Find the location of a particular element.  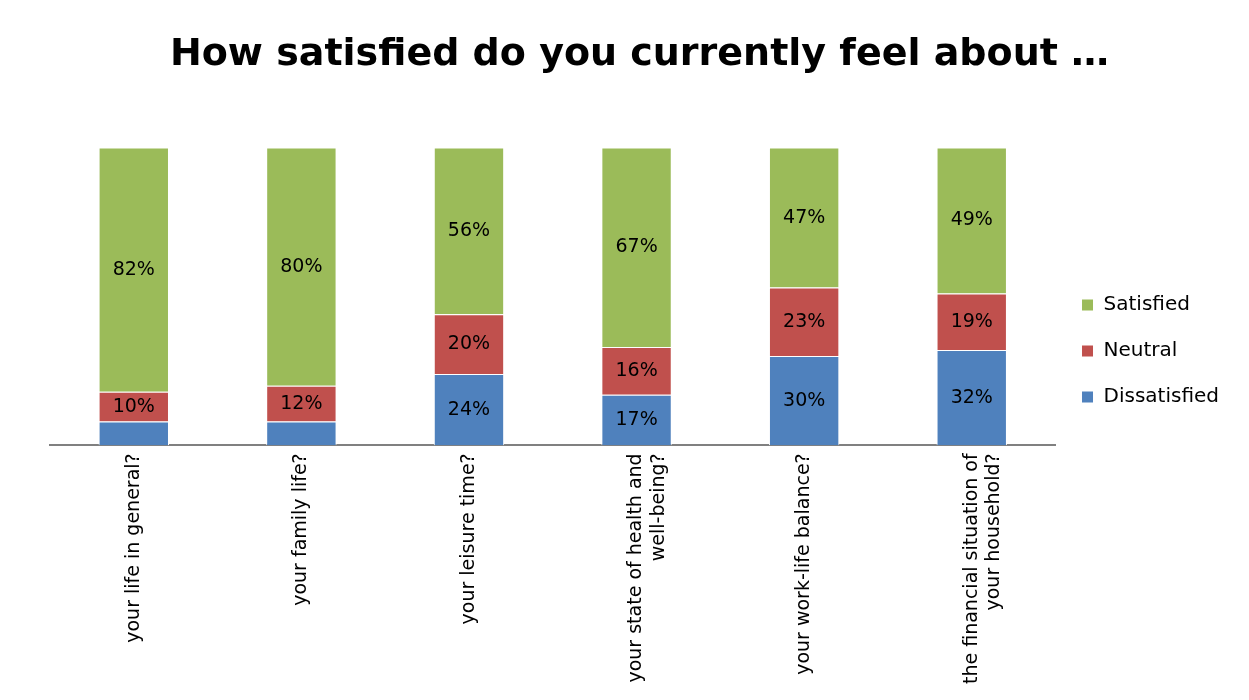

x-tick-label: your leisure time? is located at coordinates (466, 539).